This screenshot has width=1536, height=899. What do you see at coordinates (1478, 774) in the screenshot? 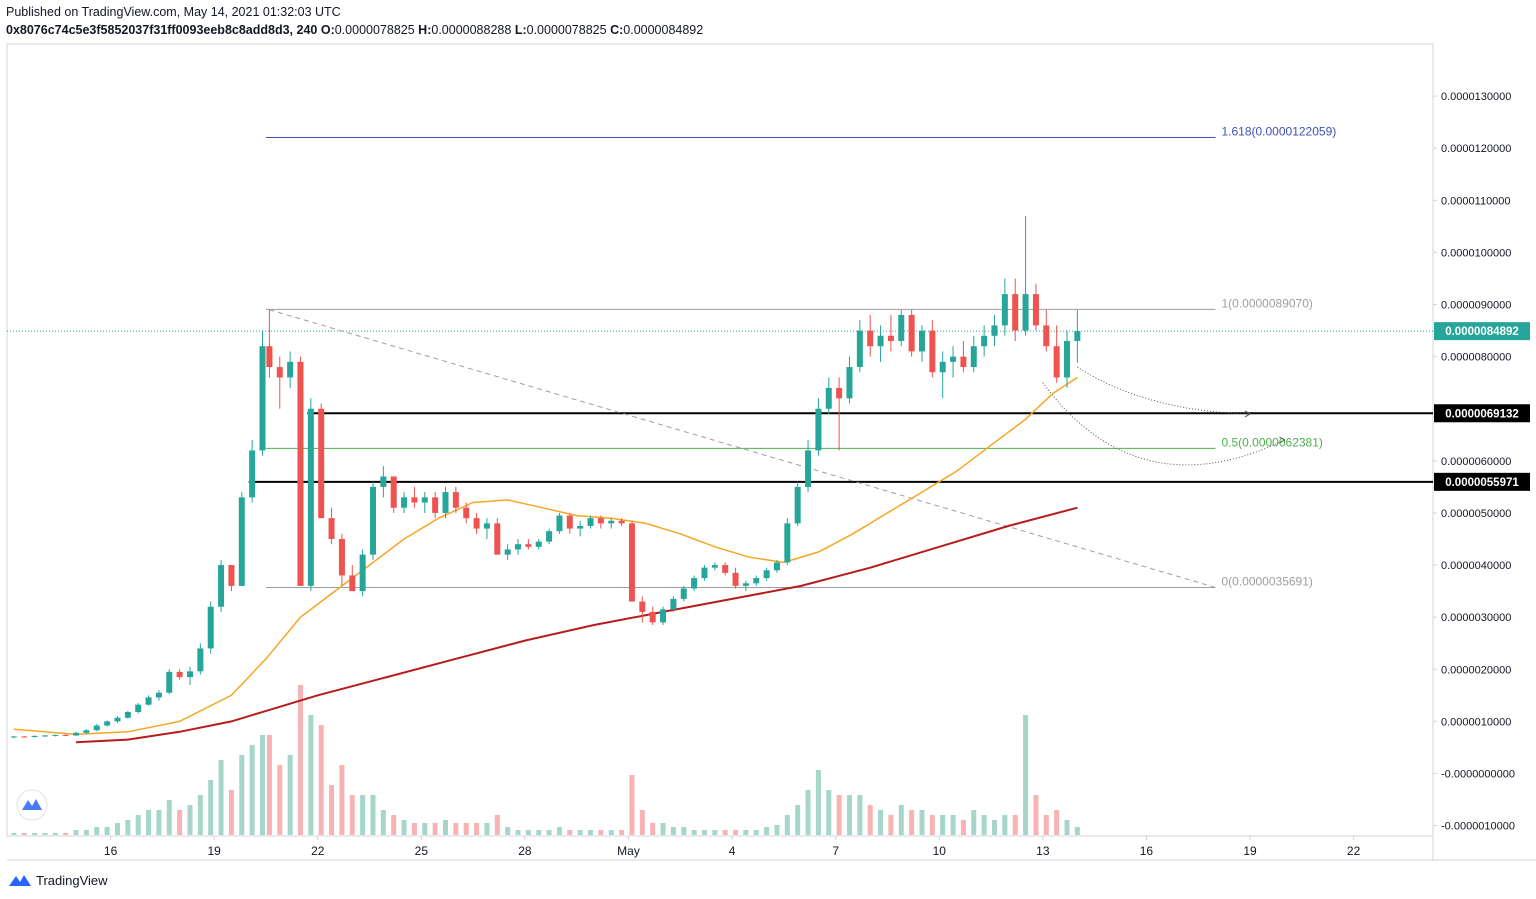
I see `y-tick-label: -0.0000000000` at bounding box center [1478, 774].